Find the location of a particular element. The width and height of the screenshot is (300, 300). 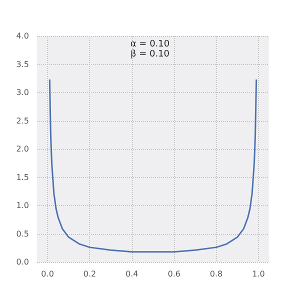

x-tick-label: 0.6 is located at coordinates (174, 274).